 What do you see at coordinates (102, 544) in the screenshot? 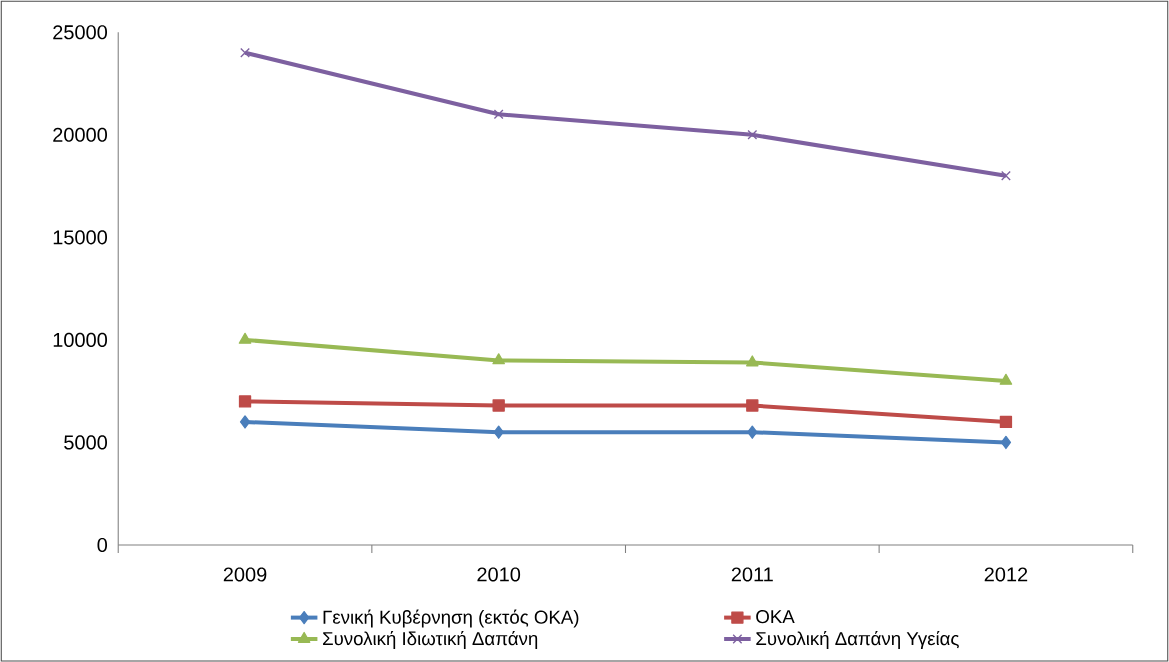
I see `y-tick-label: 0` at bounding box center [102, 544].